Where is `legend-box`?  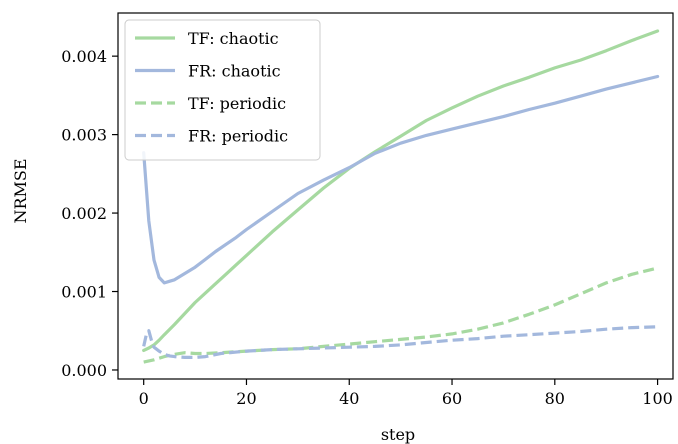
legend-box is located at coordinates (222, 90).